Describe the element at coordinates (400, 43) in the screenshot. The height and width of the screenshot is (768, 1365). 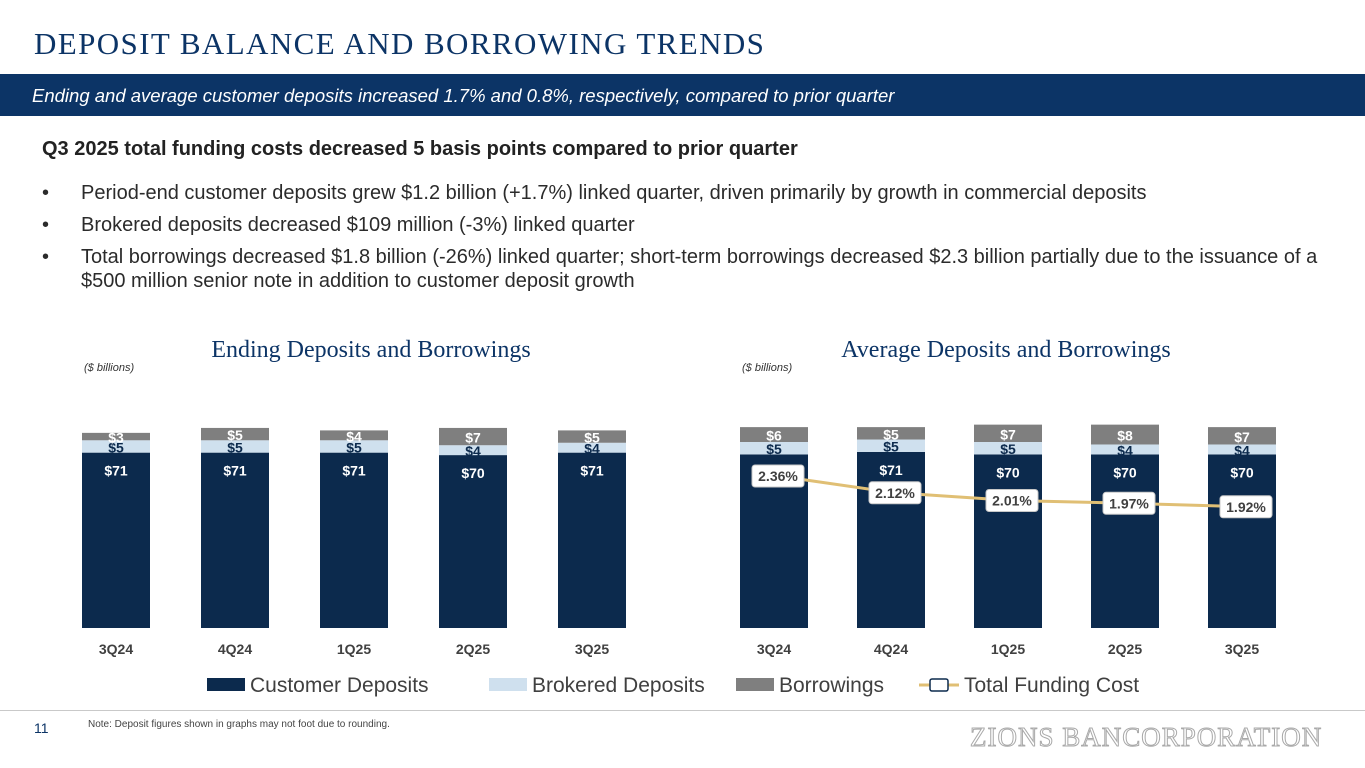
I see `page-title: DEPOSIT BALANCE AND BORROWING TRENDS` at that location.